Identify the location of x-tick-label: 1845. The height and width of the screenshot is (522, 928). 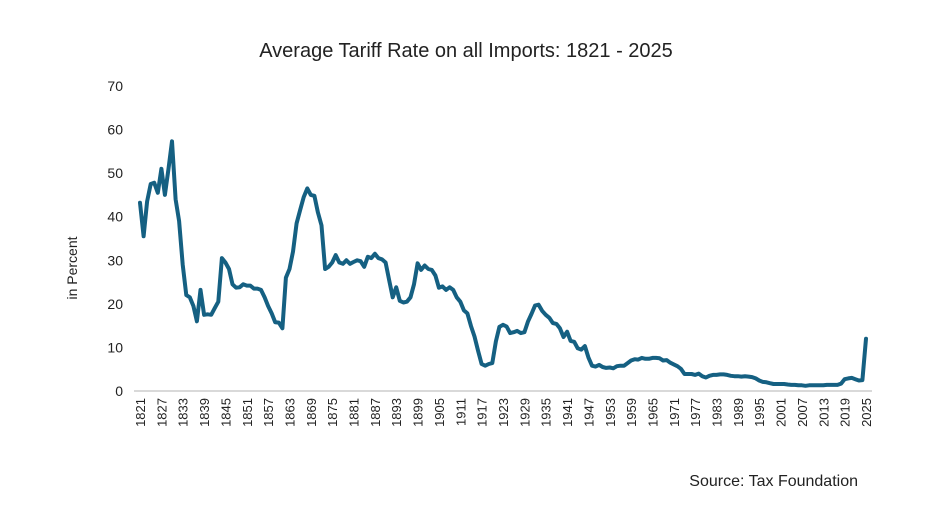
(225, 412).